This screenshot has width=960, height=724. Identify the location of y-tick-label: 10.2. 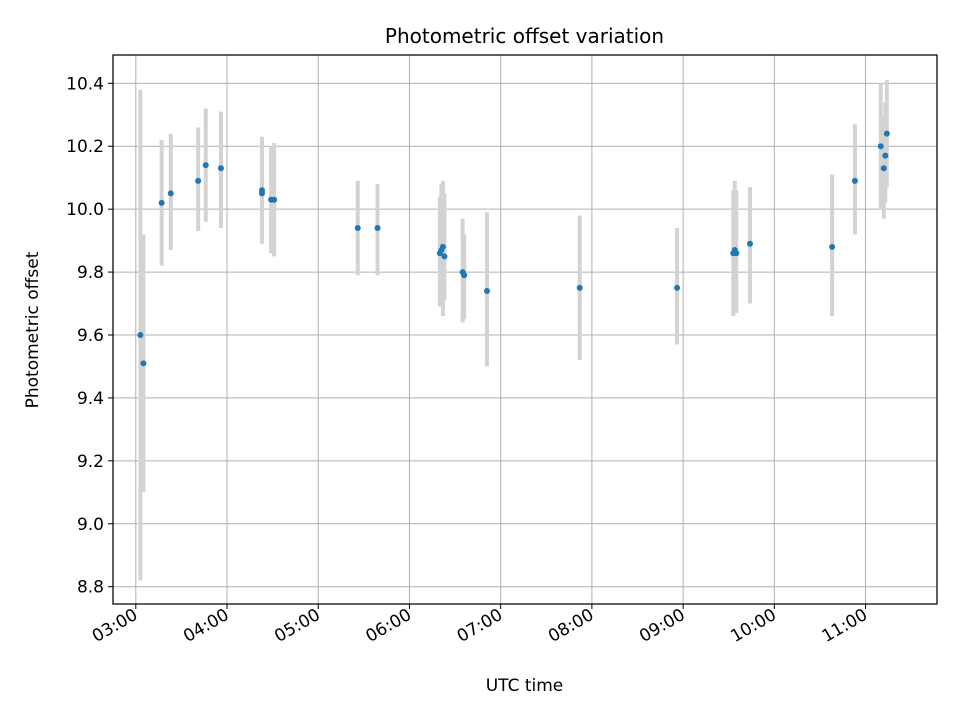
(85, 147).